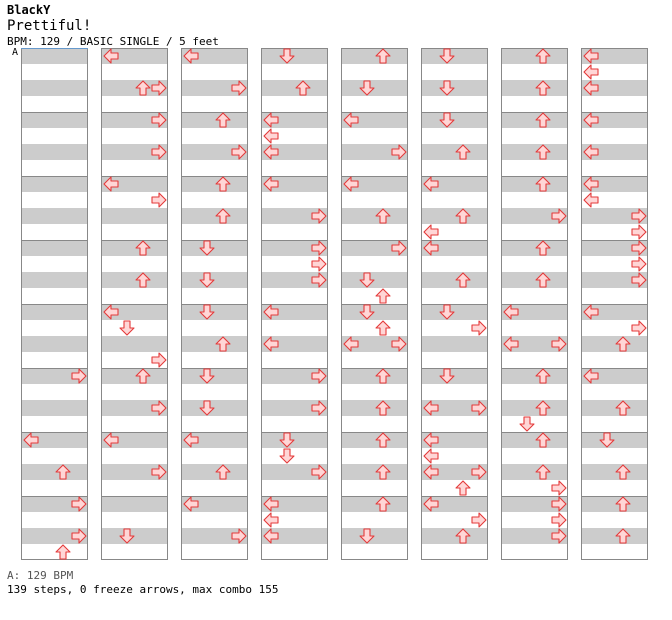 This screenshot has height=620, width=672. I want to click on song-title: Prettiful!, so click(49, 26).